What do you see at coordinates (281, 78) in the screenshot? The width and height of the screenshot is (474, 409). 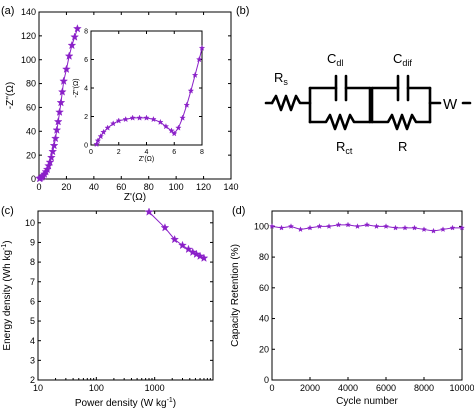 I see `label-rs: Rs` at bounding box center [281, 78].